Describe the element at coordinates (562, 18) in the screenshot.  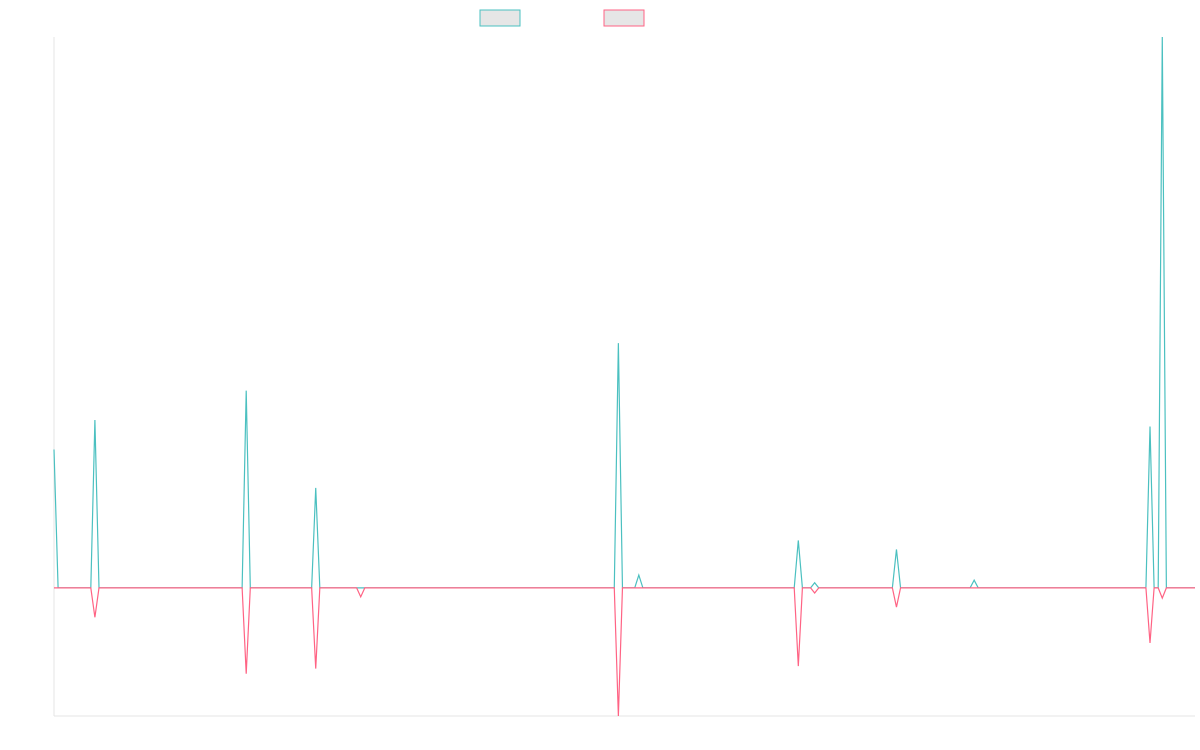
I see `legend` at that location.